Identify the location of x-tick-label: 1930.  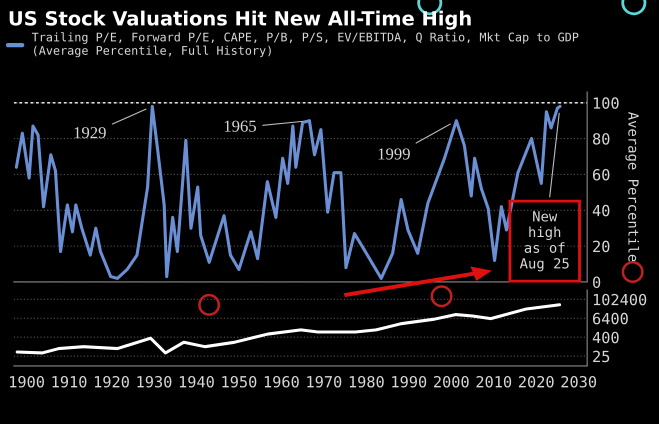
(154, 382).